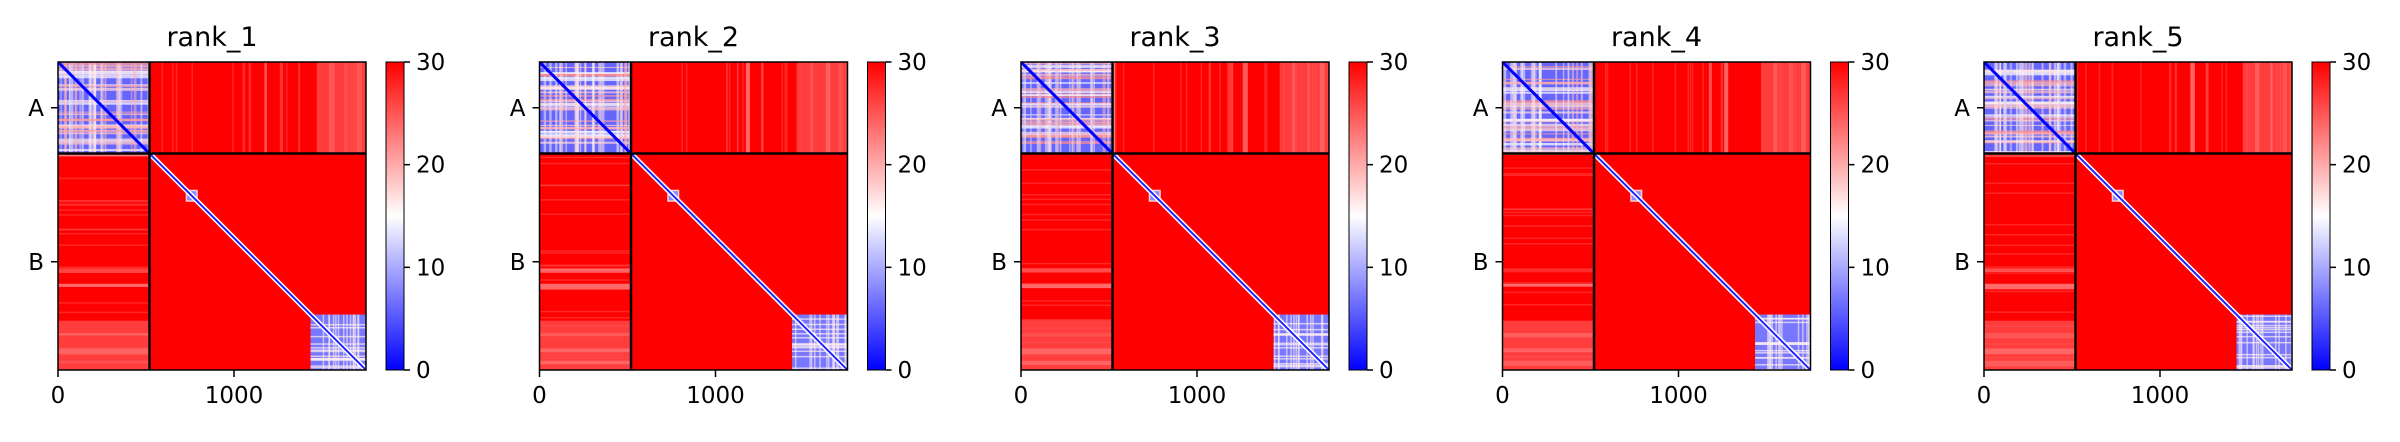  I want to click on panel-title: rank_3, so click(1174, 37).